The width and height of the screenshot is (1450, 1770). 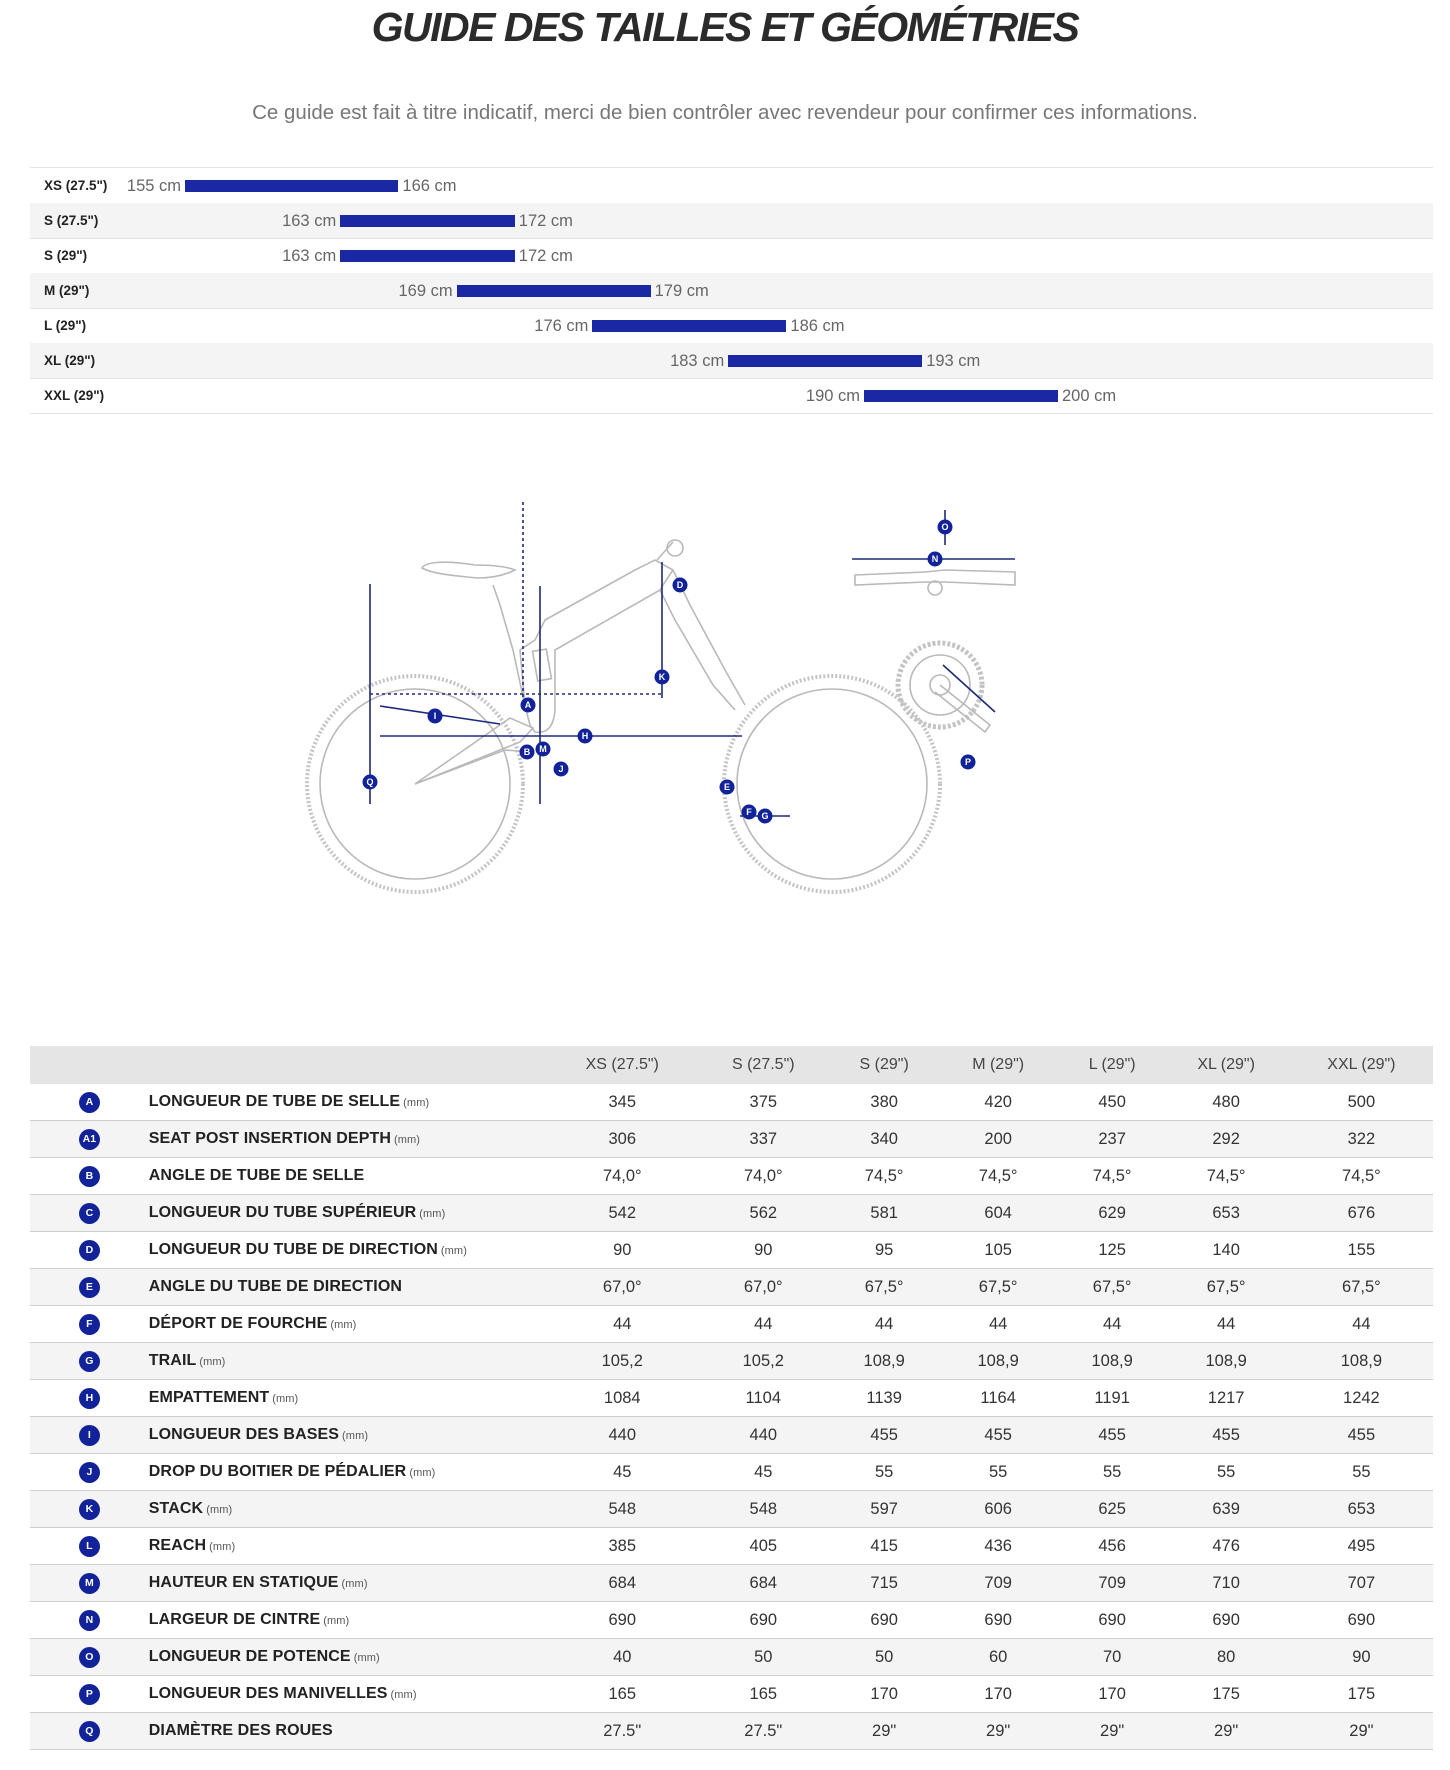 I want to click on value-cell: 405, so click(x=763, y=1546).